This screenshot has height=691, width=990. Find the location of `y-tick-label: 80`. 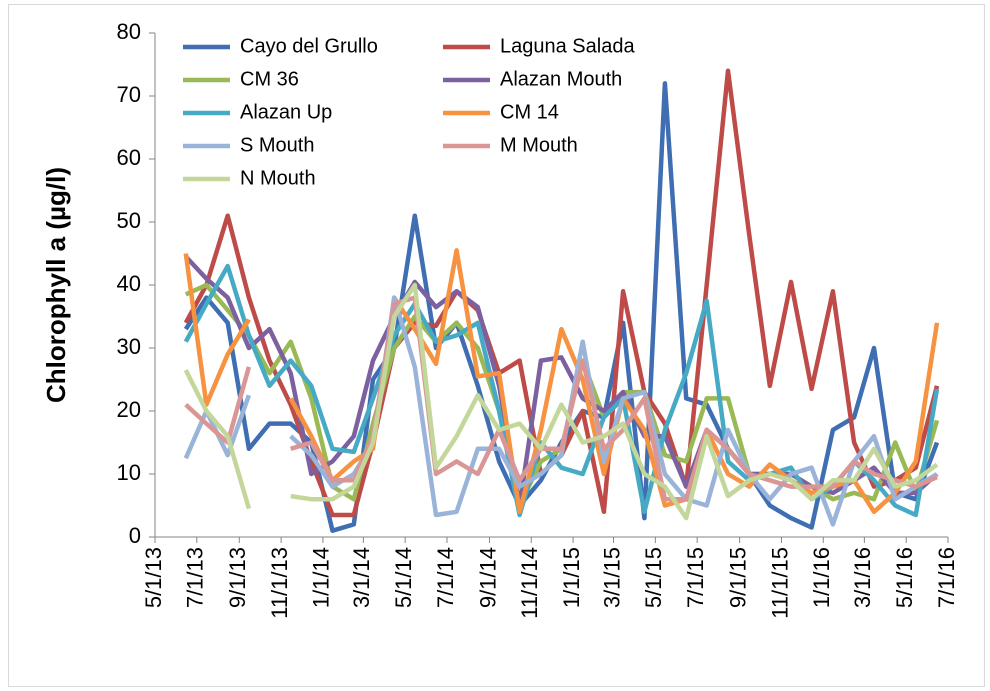

y-tick-label: 80 is located at coordinates (129, 31).